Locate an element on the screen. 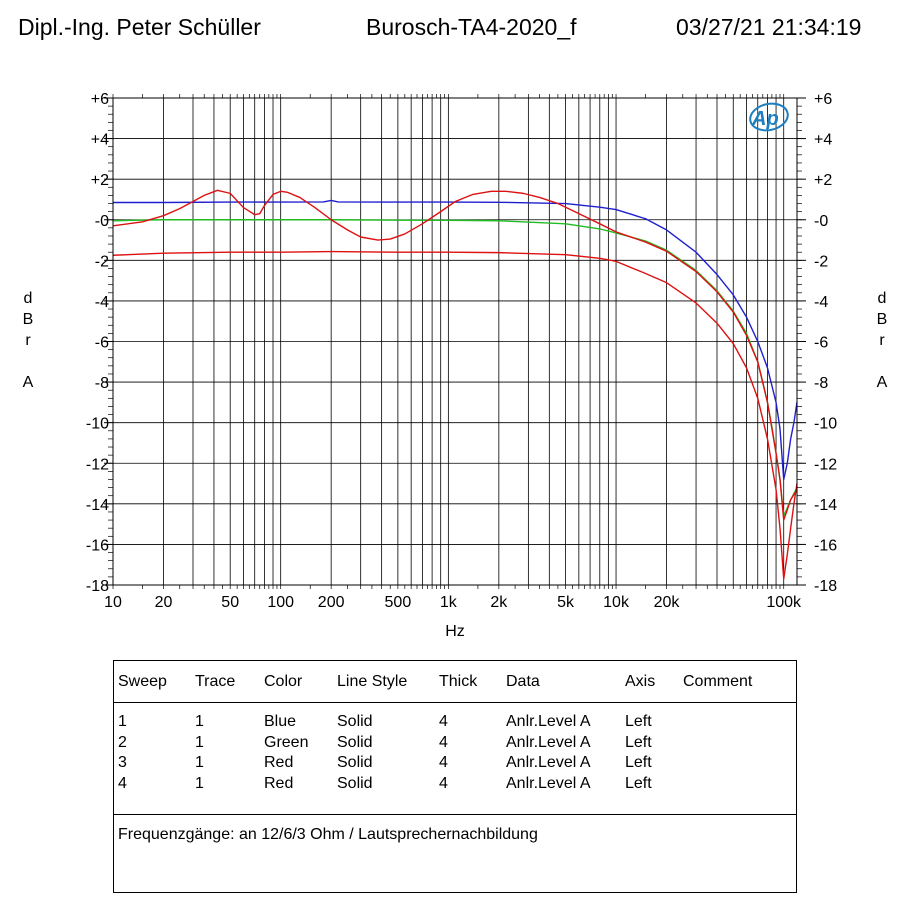 The image size is (920, 920). legend-row-cell: Blue is located at coordinates (280, 721).